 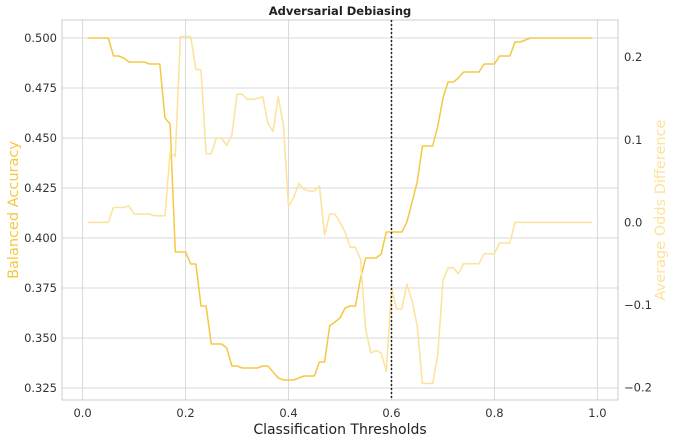 I want to click on left-y-tick-label: 0.500, so click(x=40, y=38).